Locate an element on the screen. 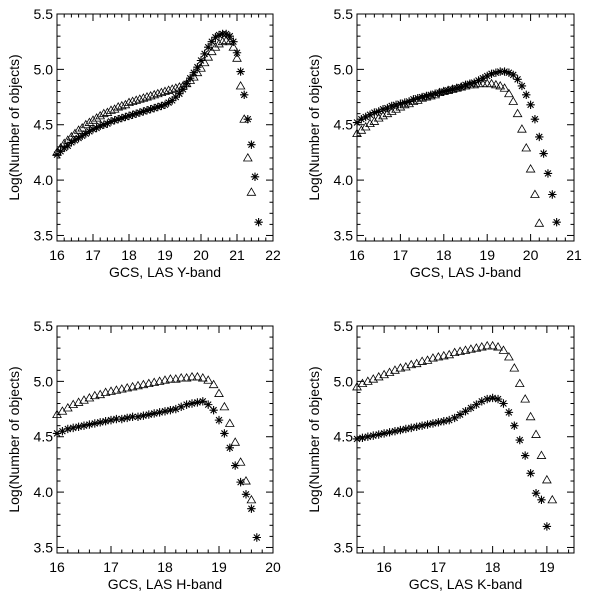  x-tick-label: 17 is located at coordinates (401, 255).